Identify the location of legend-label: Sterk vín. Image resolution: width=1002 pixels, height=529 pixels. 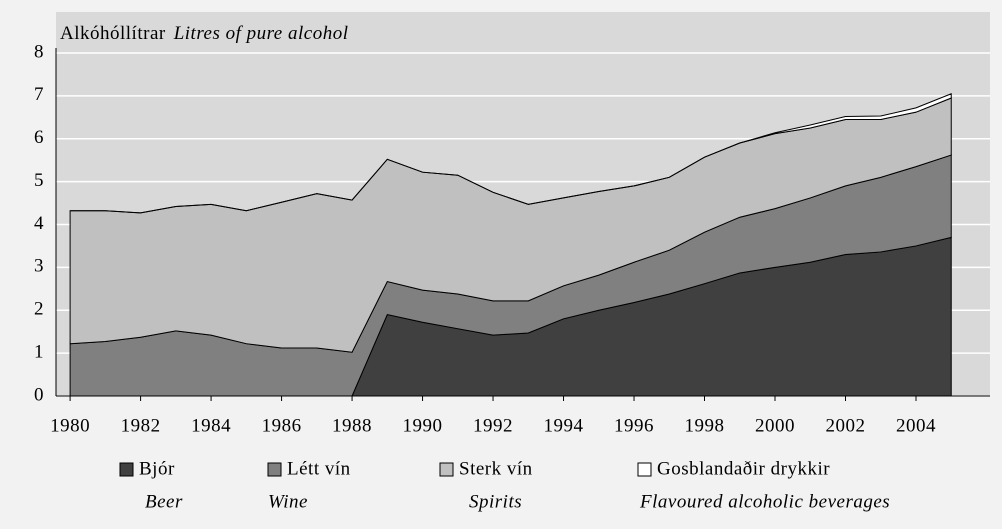
(496, 468).